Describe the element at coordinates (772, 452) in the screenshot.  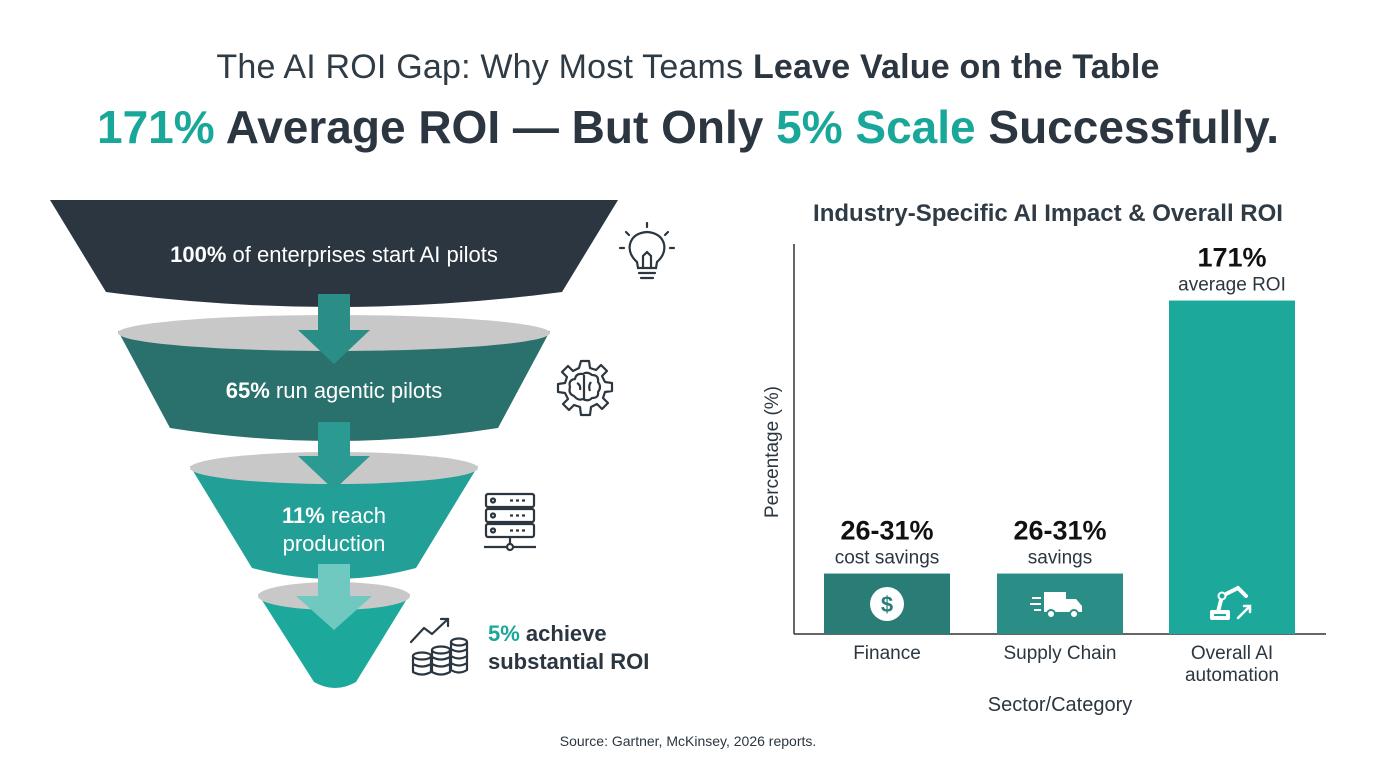
I see `y-axis-label: Percentage (%)` at that location.